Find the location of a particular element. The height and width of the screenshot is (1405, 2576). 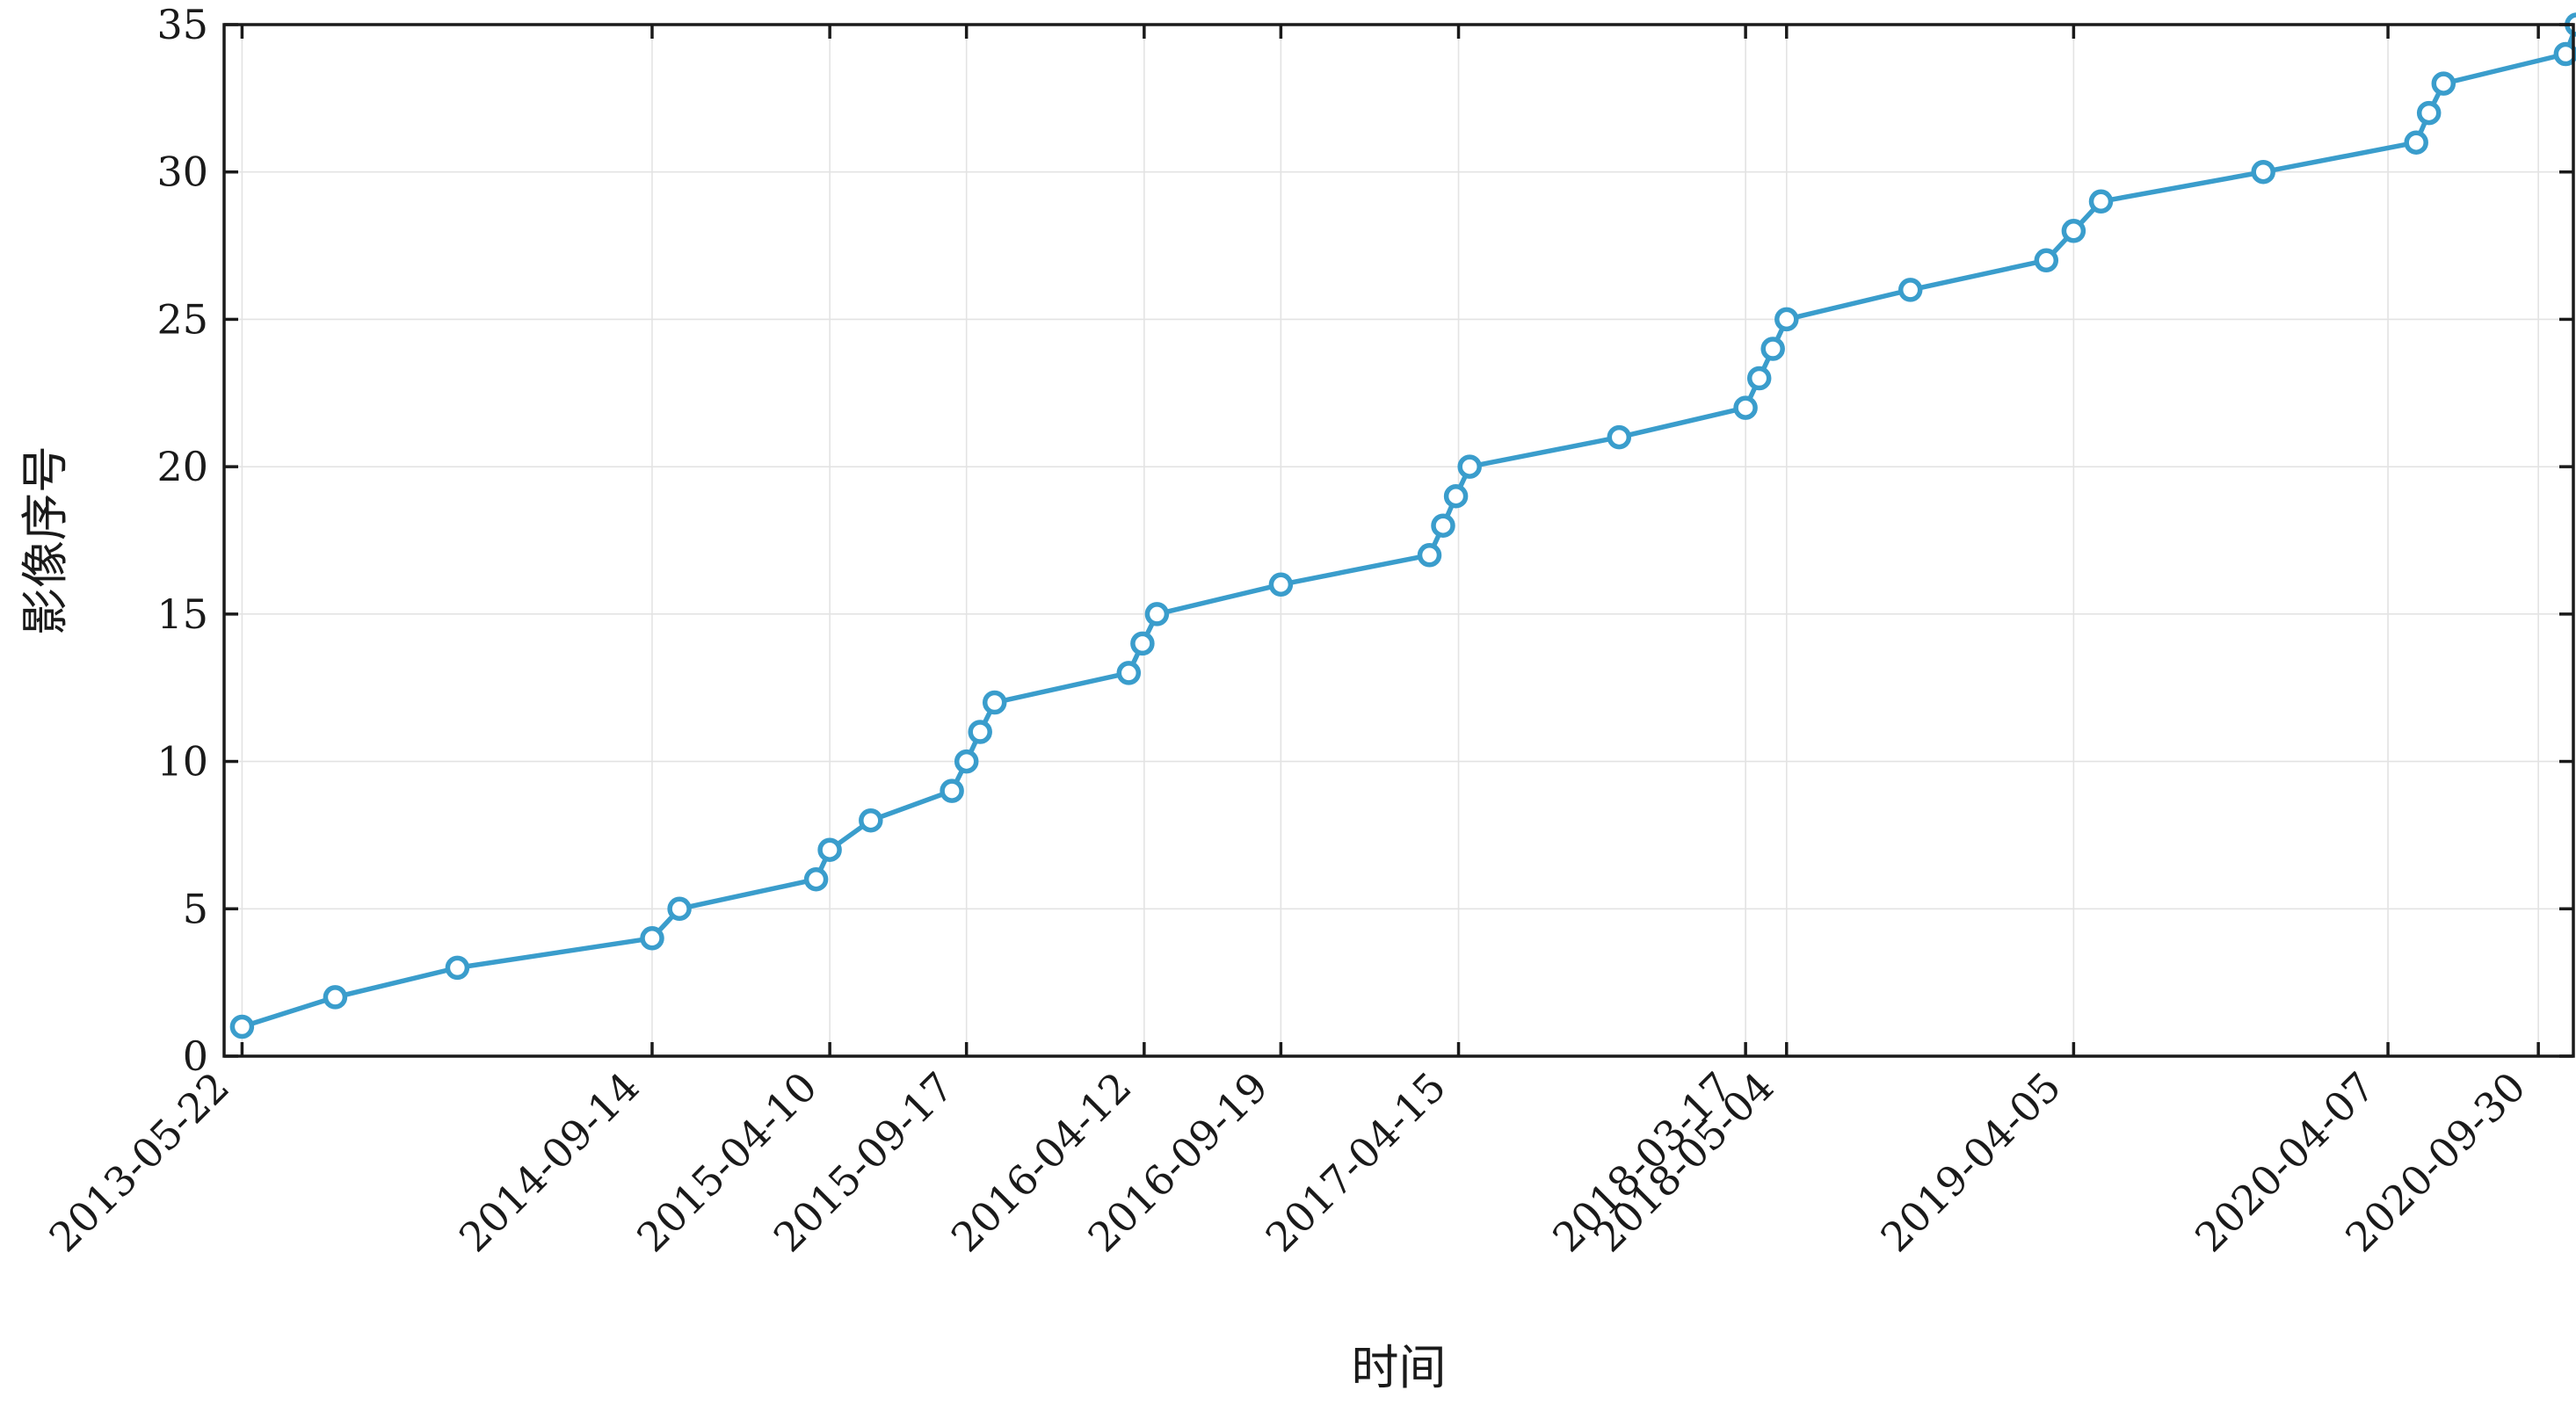

x-tick-label: 2019-04-05 is located at coordinates (1970, 1162).